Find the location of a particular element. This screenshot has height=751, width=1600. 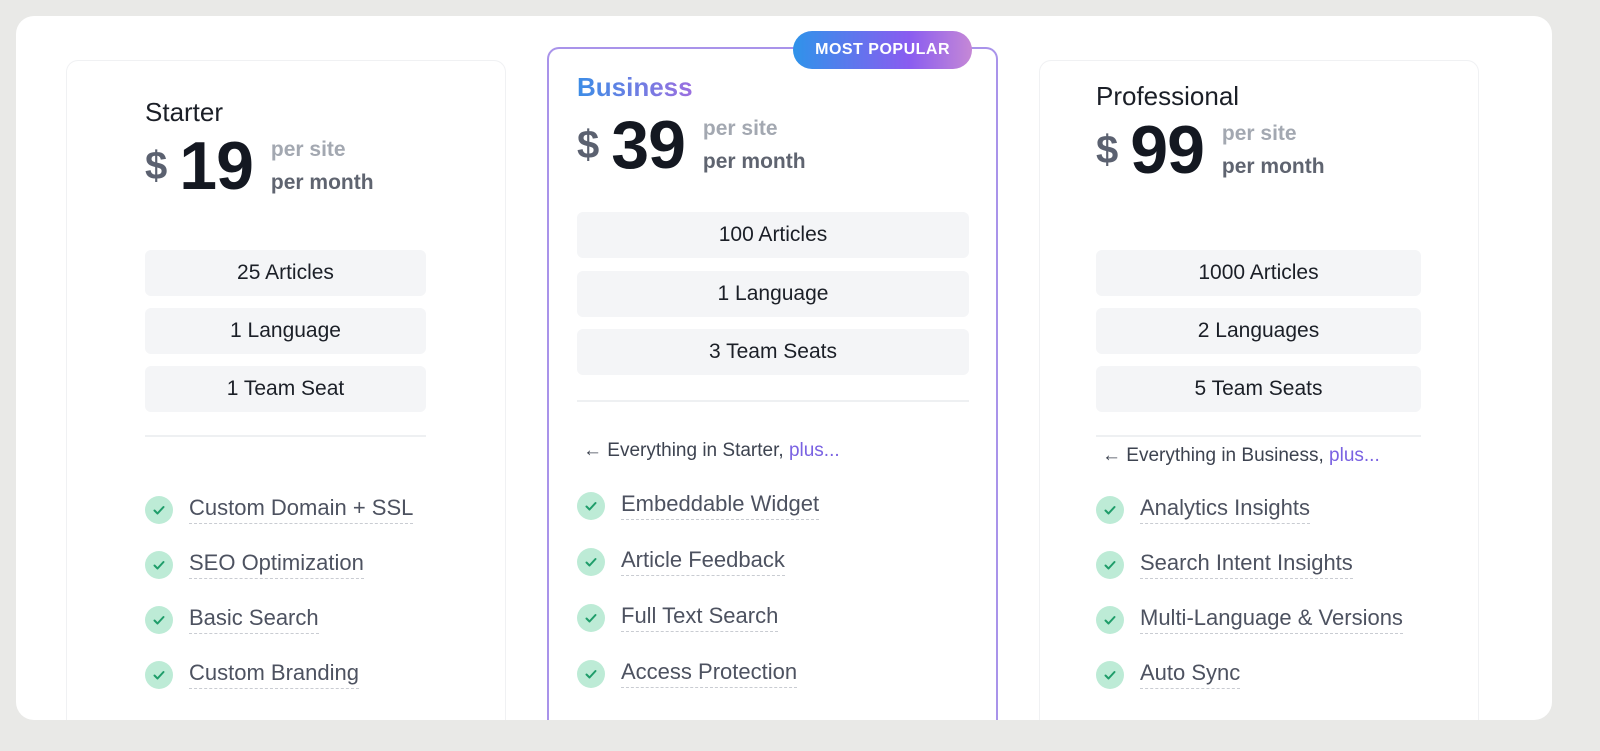

most-popular-badge: MOST POPULAR is located at coordinates (882, 50).